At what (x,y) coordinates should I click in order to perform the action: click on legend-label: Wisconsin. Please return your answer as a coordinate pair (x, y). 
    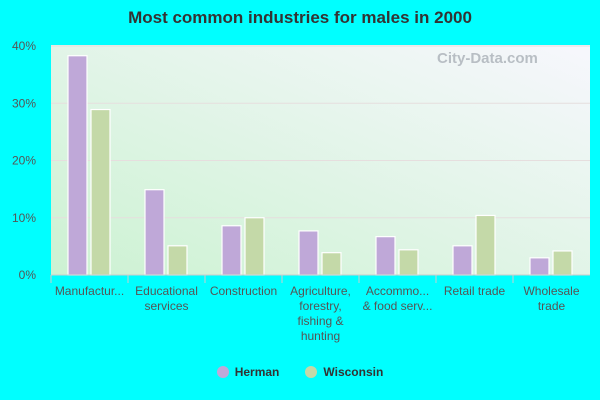
    Looking at the image, I should click on (353, 372).